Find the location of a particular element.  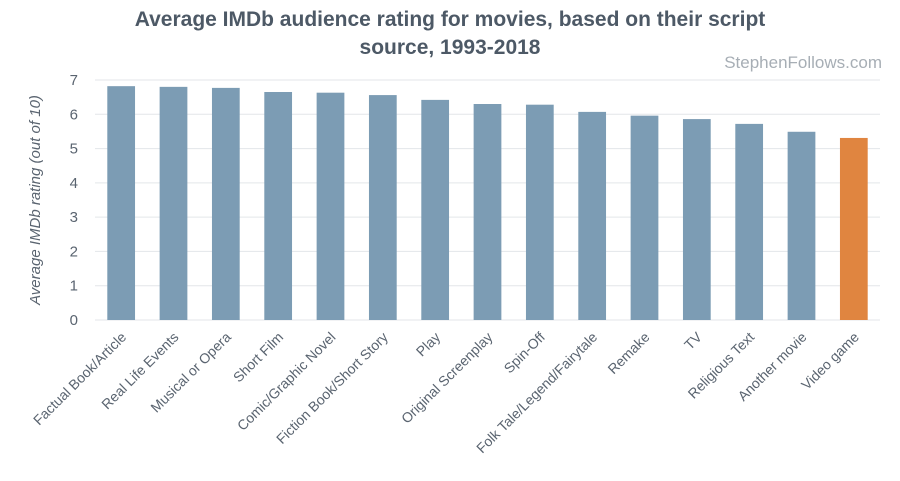

x-tick-label: Comic/Graphic Novel is located at coordinates (286, 381).